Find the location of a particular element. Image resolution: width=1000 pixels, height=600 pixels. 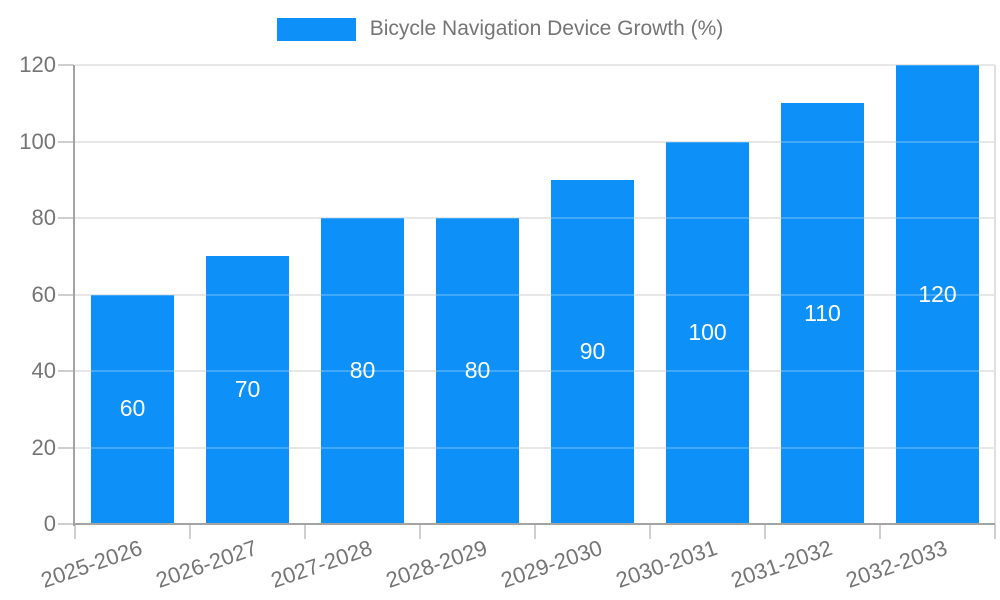

y-axis-line is located at coordinates (74, 295).